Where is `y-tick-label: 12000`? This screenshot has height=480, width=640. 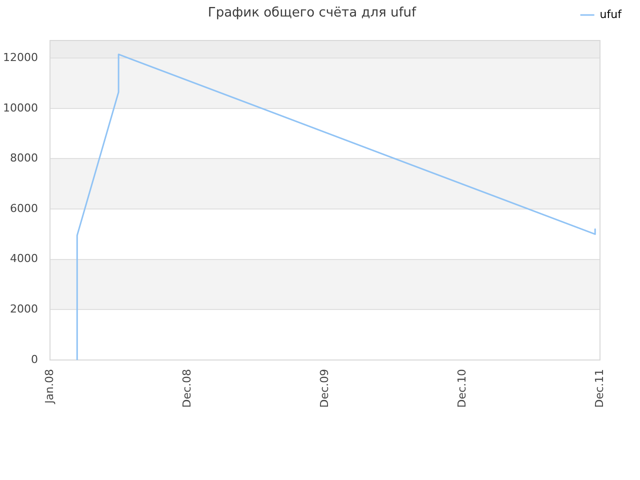 y-tick-label: 12000 is located at coordinates (20, 57).